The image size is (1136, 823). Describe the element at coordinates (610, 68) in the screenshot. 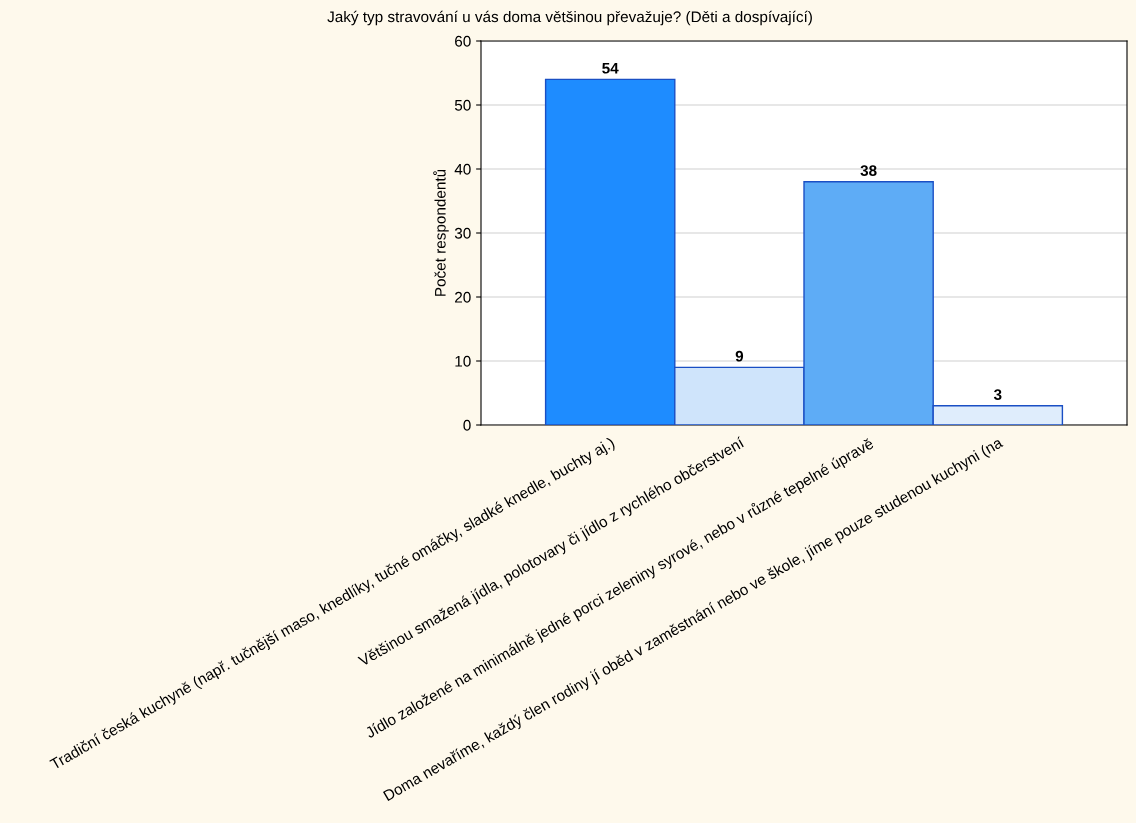

I see `data-label: 54` at that location.